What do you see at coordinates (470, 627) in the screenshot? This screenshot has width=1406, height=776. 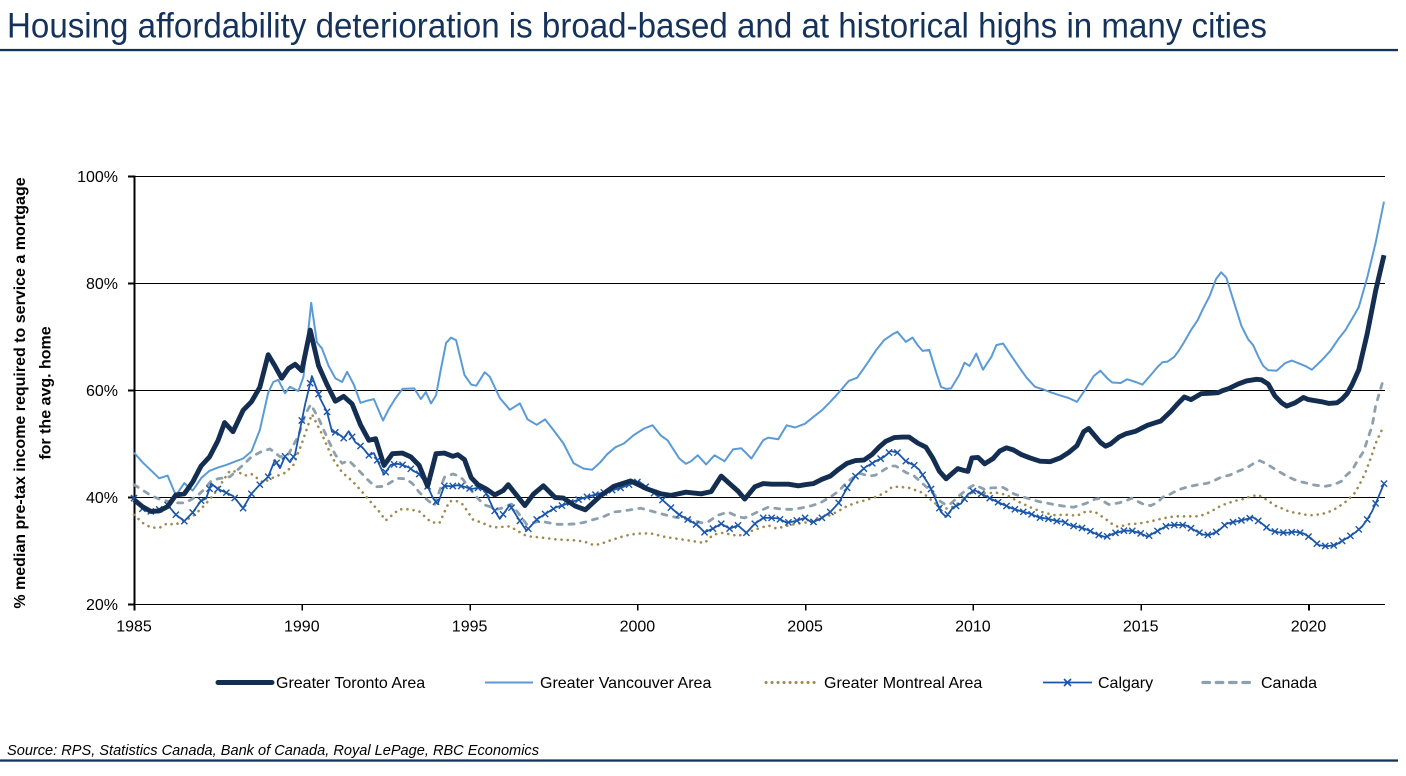 I see `svg-text: 1995` at bounding box center [470, 627].